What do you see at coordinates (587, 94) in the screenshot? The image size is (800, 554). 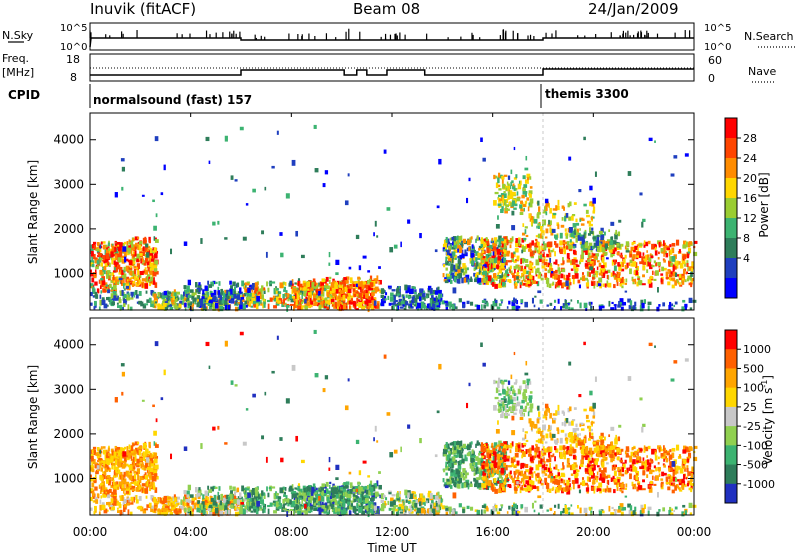 I see `cpid-segment-themis: themis 3300` at bounding box center [587, 94].